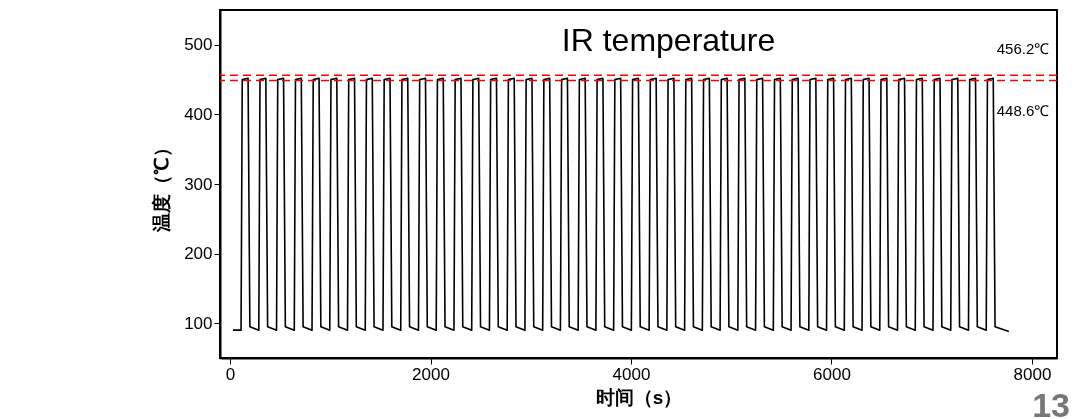  What do you see at coordinates (198, 254) in the screenshot?
I see `y-tick-label: 200` at bounding box center [198, 254].